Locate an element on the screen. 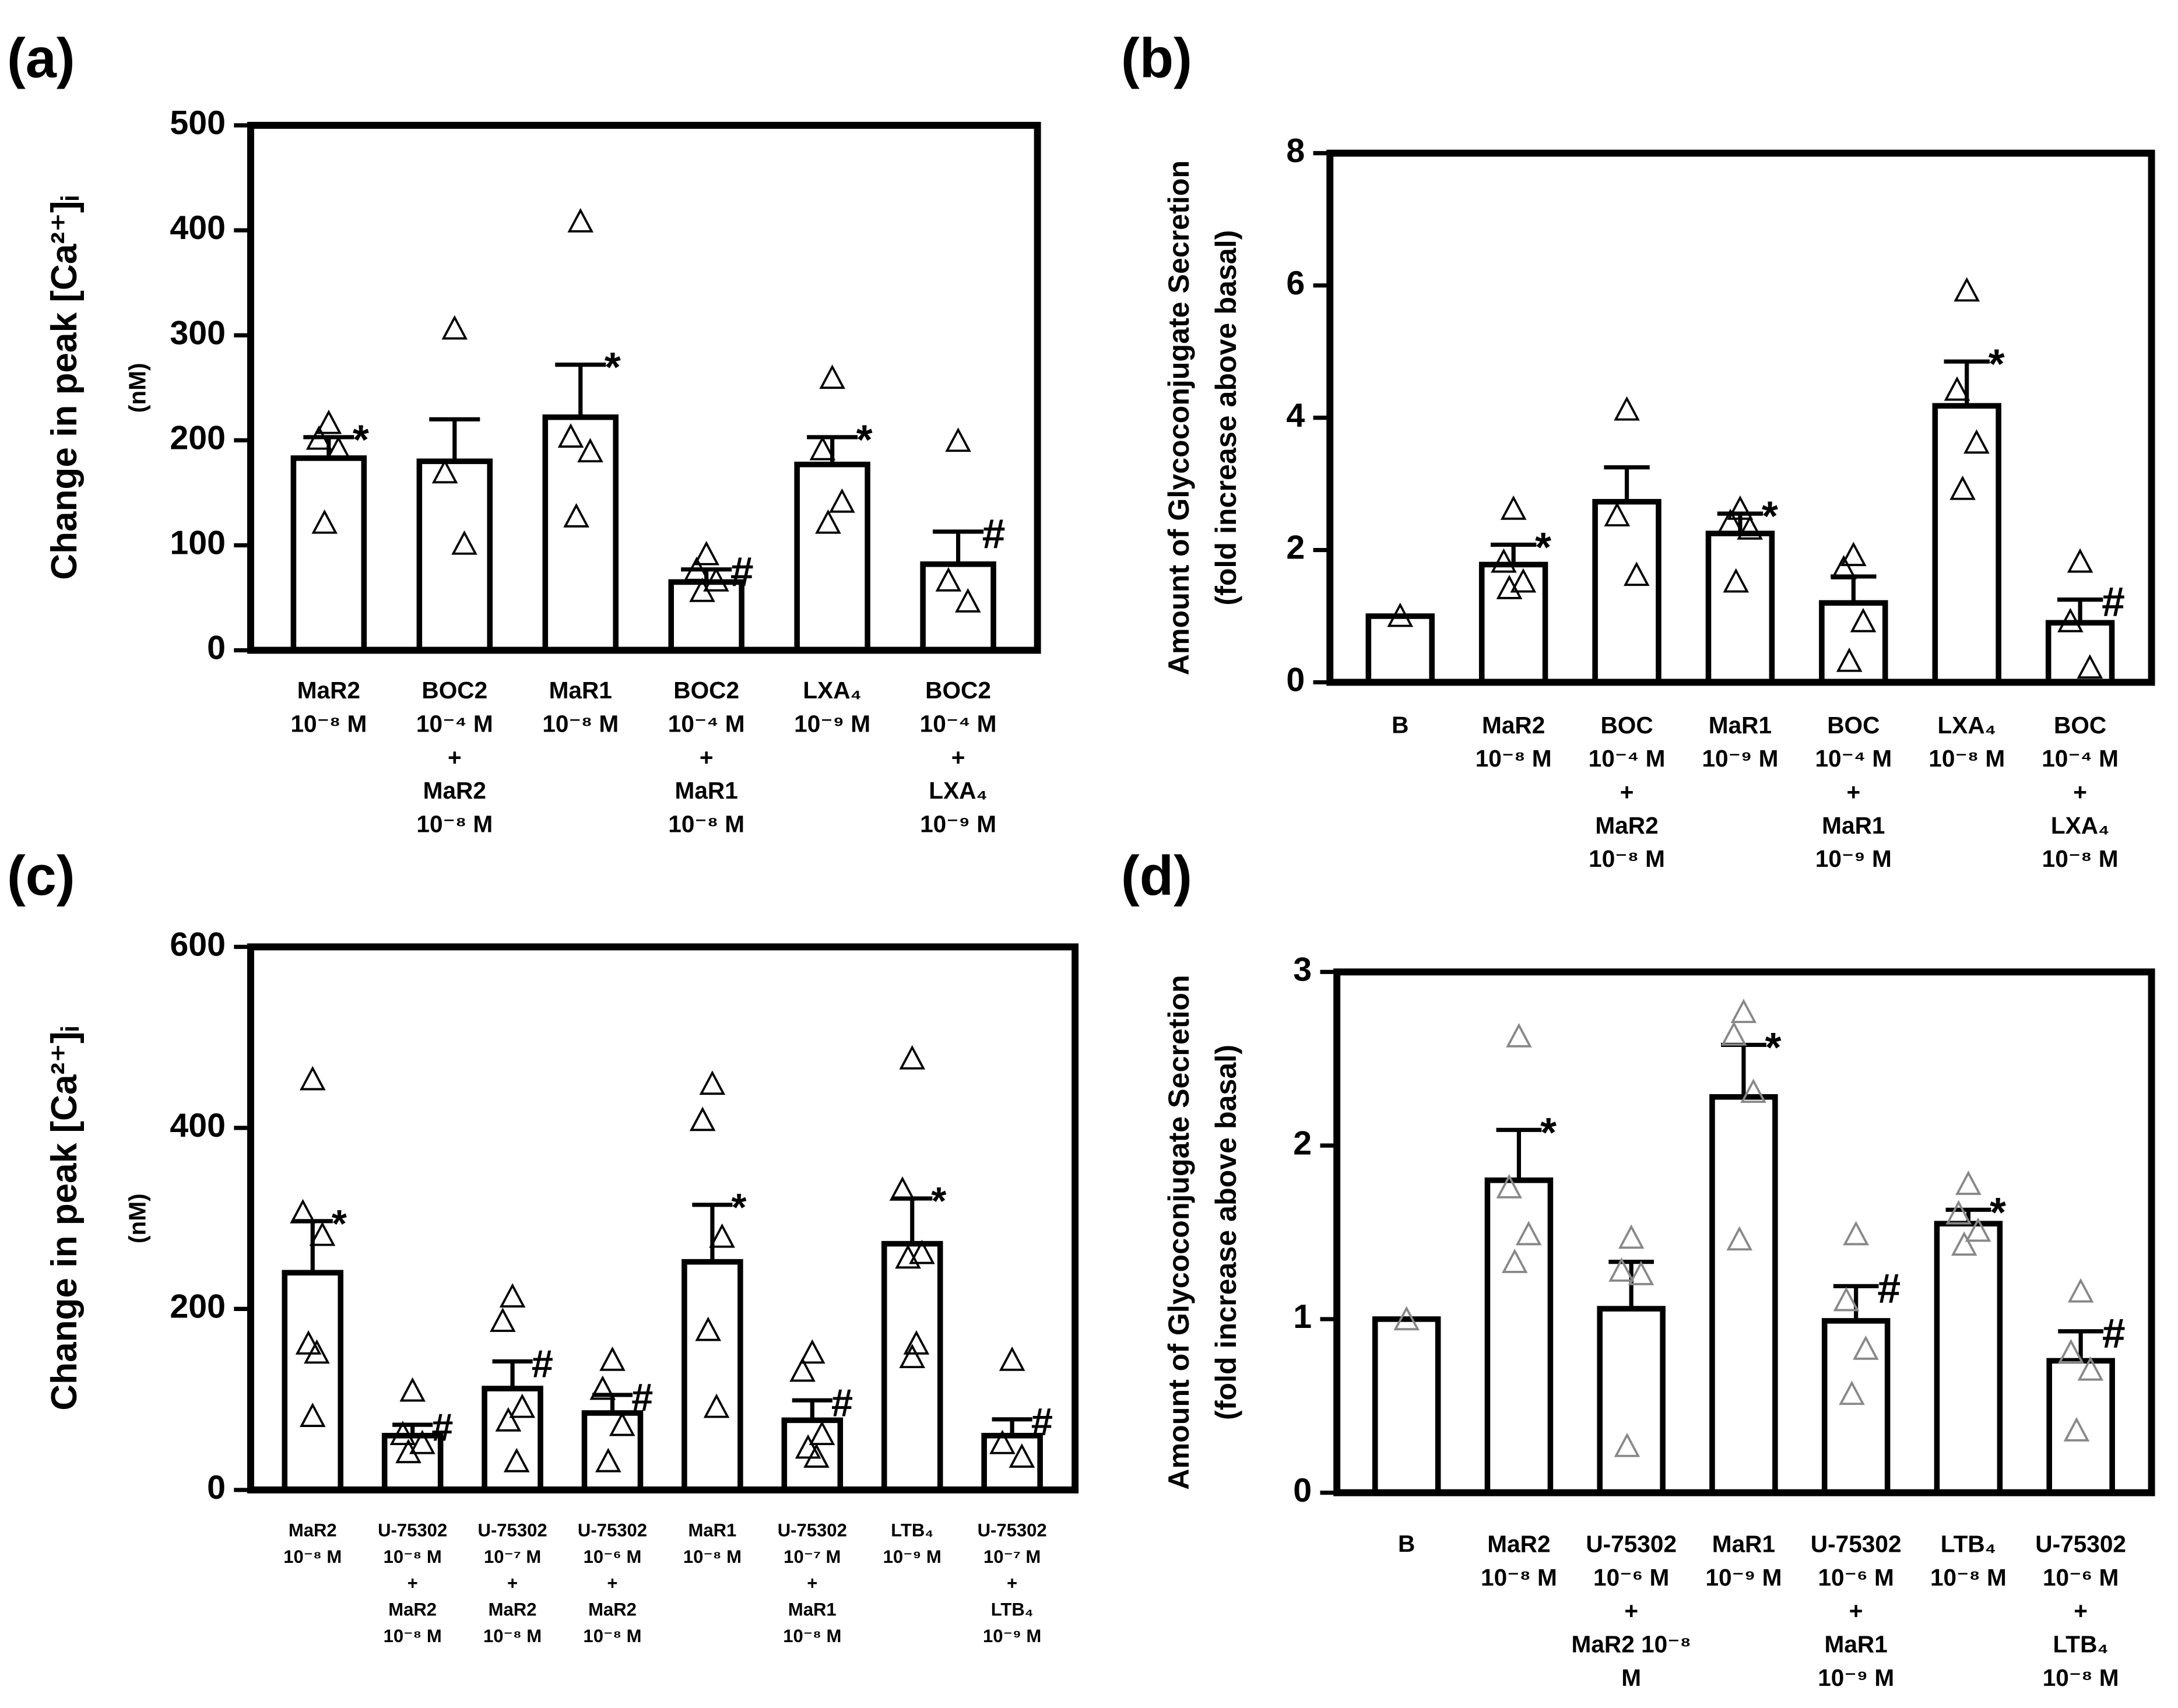 Image resolution: width=2178 pixels, height=1708 pixels. y-tick-label: 600 is located at coordinates (198, 944).